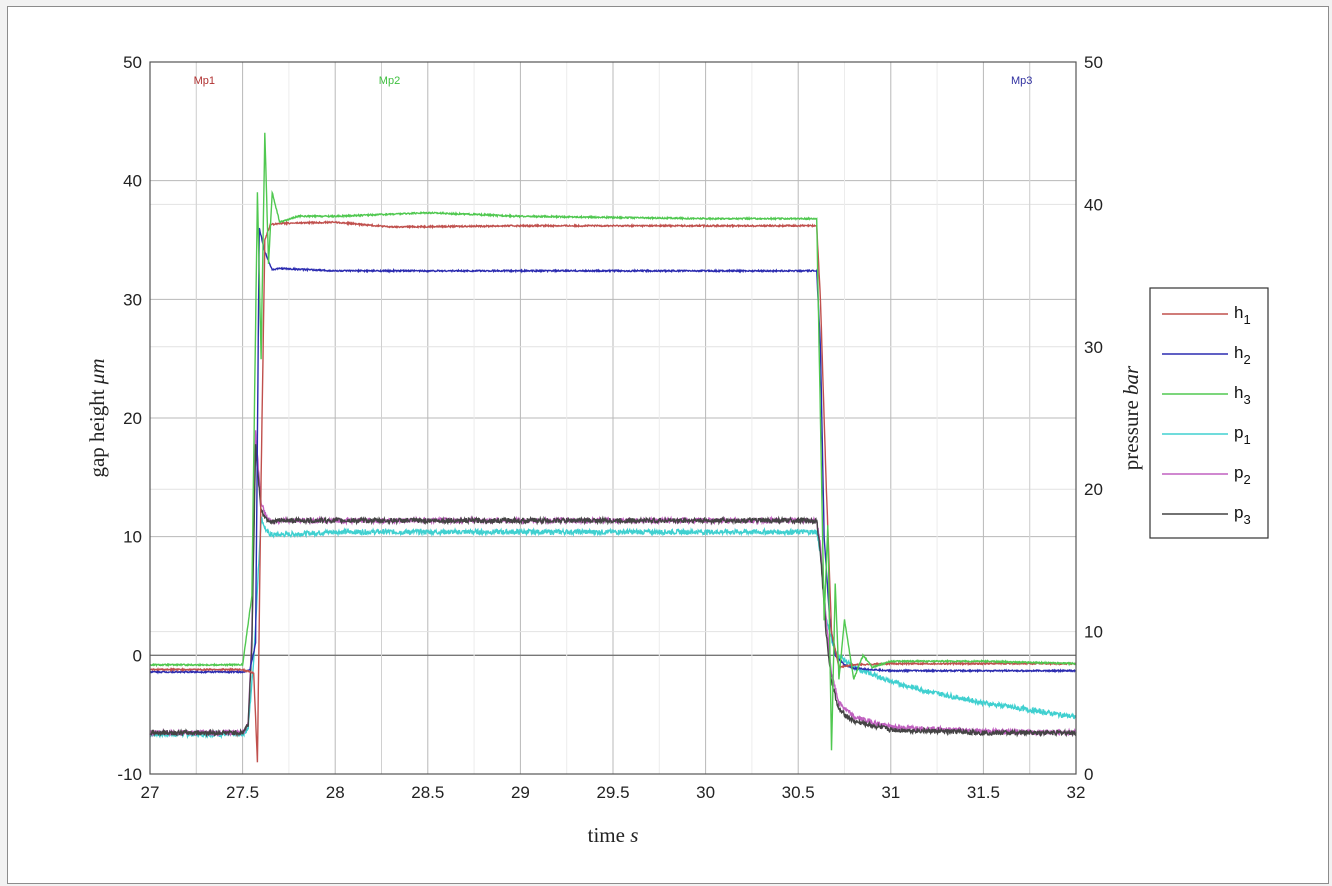 The width and height of the screenshot is (1332, 886). I want to click on y-tick-label-right: 20, so click(1093, 489).